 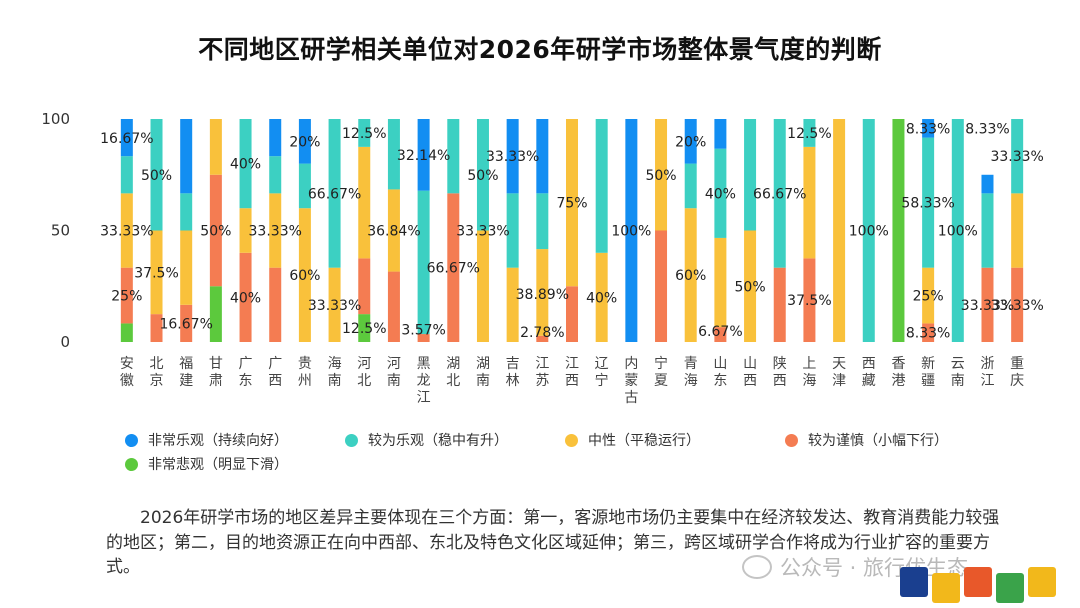 What do you see at coordinates (216, 372) in the screenshot?
I see `x-tick-label: 甘肃` at bounding box center [216, 372].